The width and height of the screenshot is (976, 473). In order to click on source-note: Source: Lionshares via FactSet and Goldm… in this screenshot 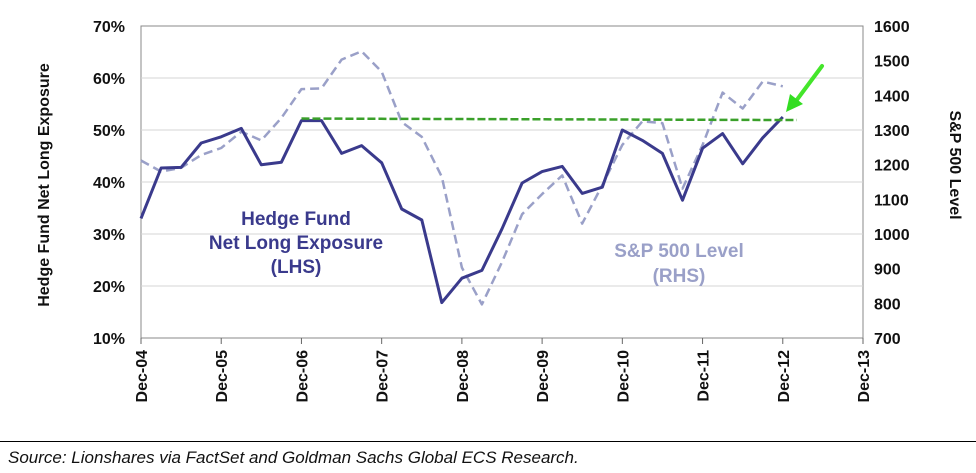, I will do `click(293, 457)`.